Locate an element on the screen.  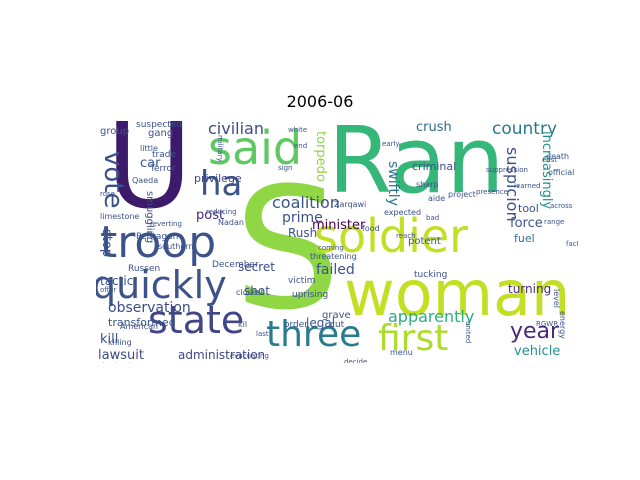
word-administration: administration is located at coordinates (222, 355).